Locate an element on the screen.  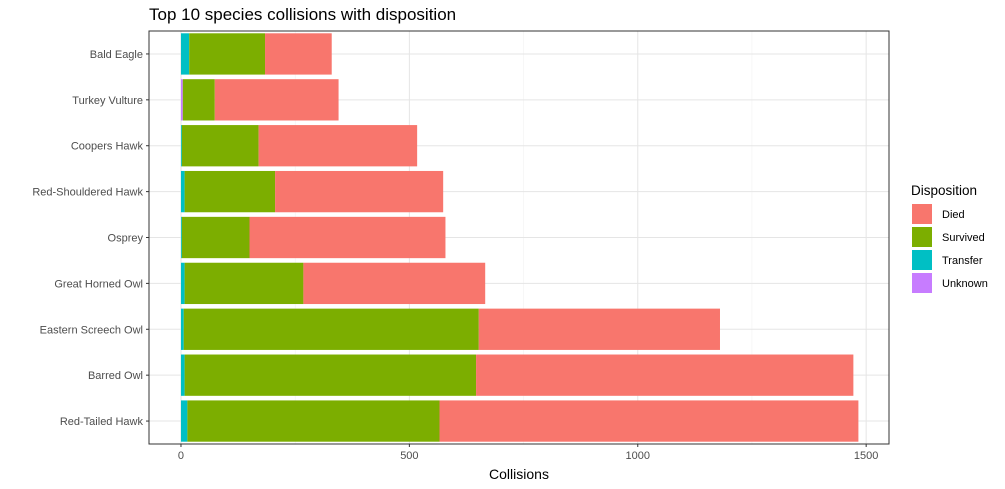
bar-transfer-barred-owl is located at coordinates (182, 375).